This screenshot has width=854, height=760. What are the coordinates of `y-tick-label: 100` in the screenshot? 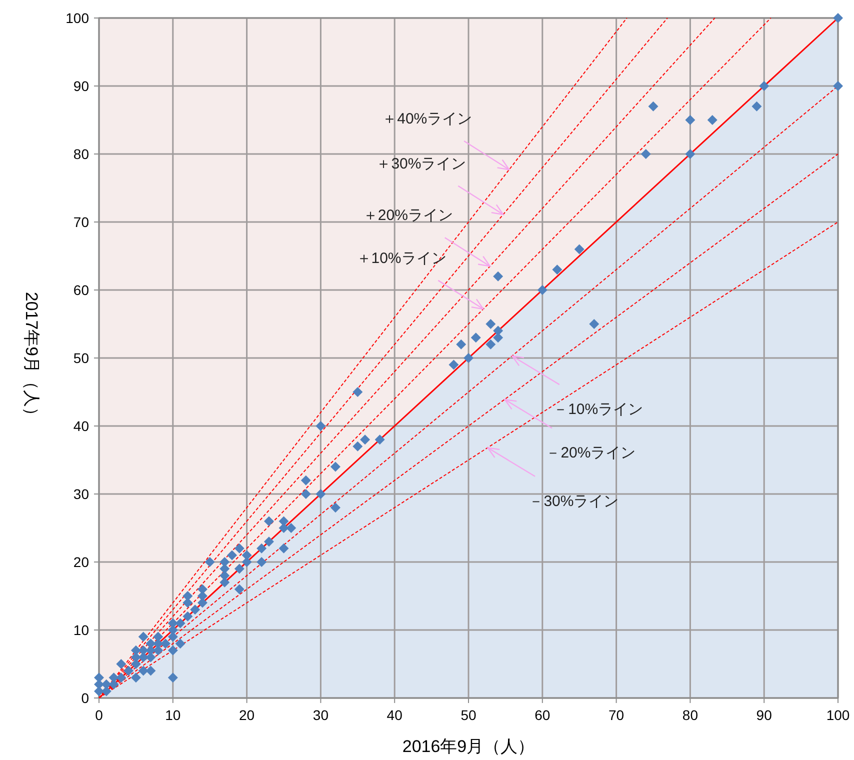 It's located at (78, 18).